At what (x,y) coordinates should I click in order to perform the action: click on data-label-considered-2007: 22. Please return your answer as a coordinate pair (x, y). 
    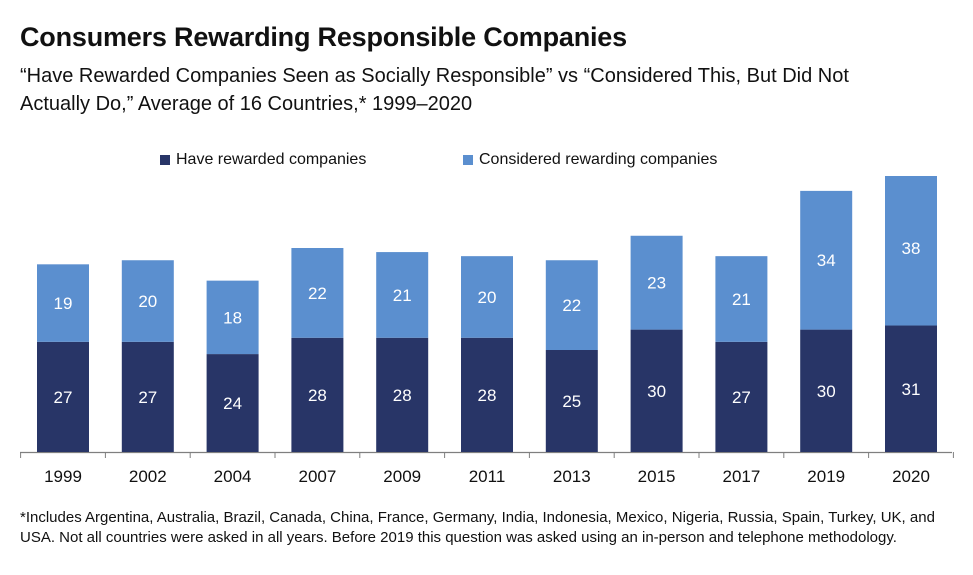
    Looking at the image, I should click on (317, 293).